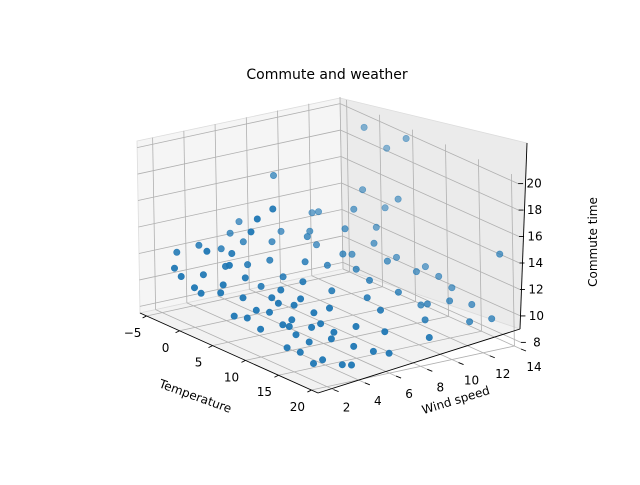 This screenshot has width=640, height=485. Describe the element at coordinates (199, 363) in the screenshot. I see `x-tick-label: 5` at that location.